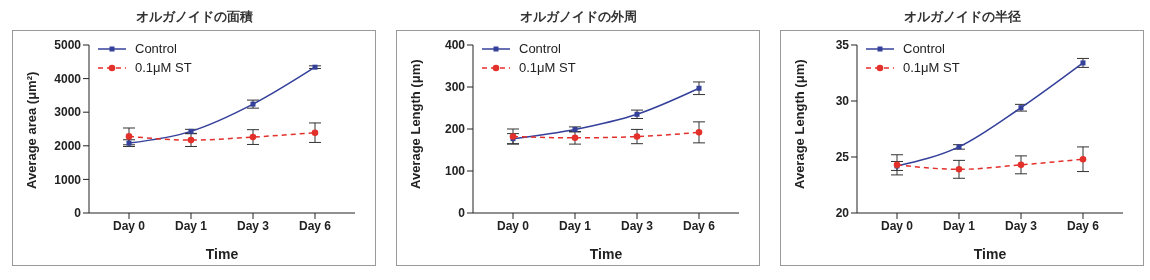 This screenshot has height=280, width=1150. What do you see at coordinates (455, 45) in the screenshot?
I see `y-tick-label: 400` at bounding box center [455, 45].